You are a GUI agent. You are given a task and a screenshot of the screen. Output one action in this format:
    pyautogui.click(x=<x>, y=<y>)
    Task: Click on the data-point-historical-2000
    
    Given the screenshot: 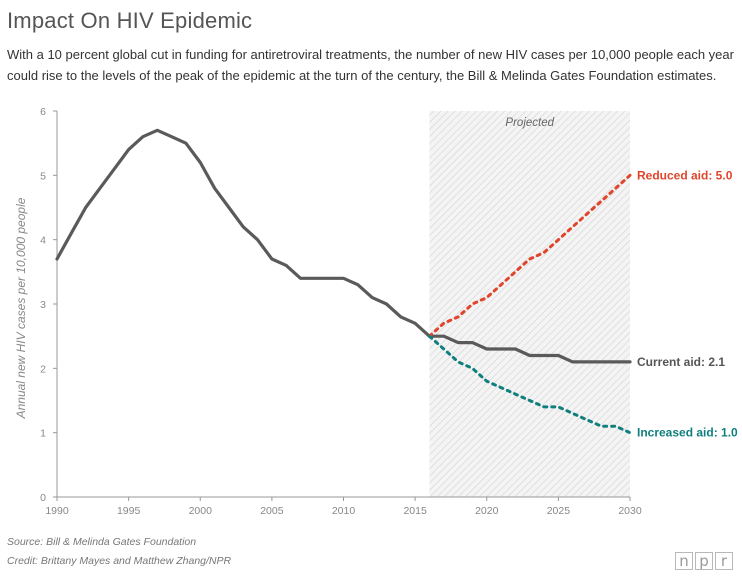 What is the action you would take?
    pyautogui.click(x=200, y=162)
    